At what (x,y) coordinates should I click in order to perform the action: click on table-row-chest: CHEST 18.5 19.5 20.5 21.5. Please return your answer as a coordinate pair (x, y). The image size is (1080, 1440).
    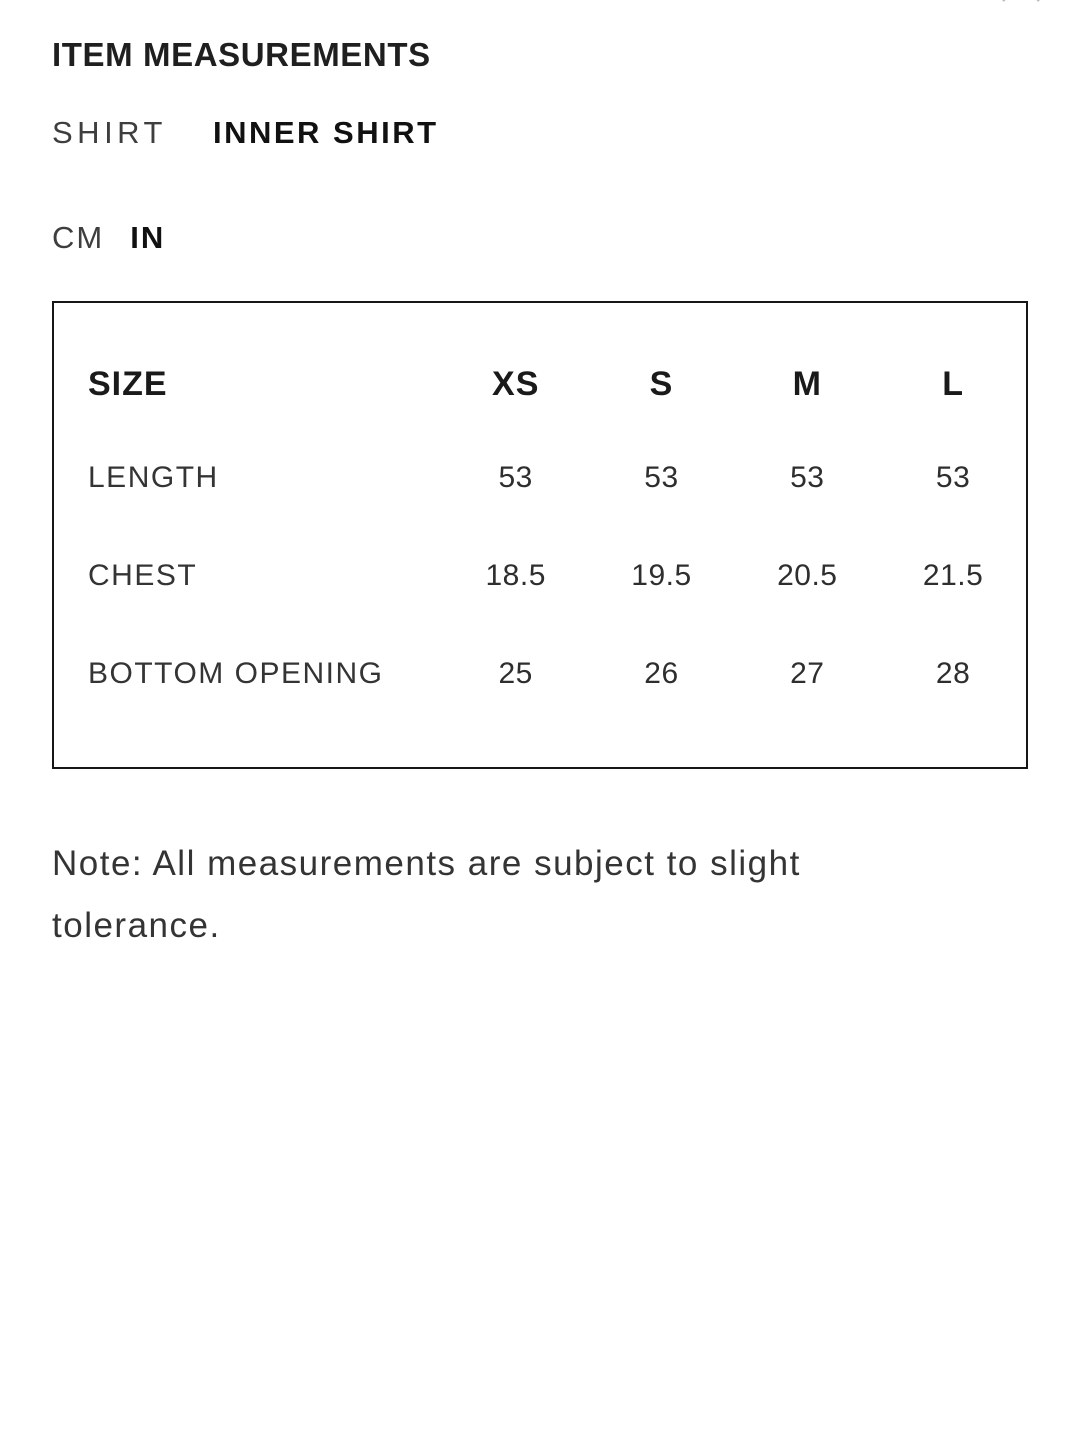
    Looking at the image, I should click on (540, 576).